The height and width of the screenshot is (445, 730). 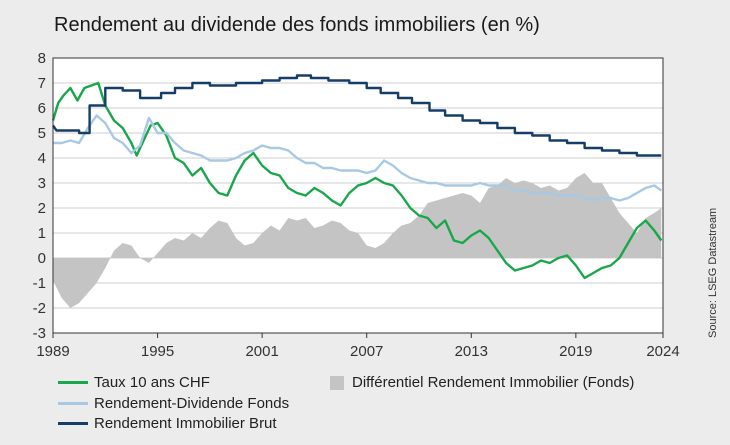 I want to click on y-axis: 8 7 6 5 4 3 2 1 0 -1 -2 -3, so click(x=39, y=196).